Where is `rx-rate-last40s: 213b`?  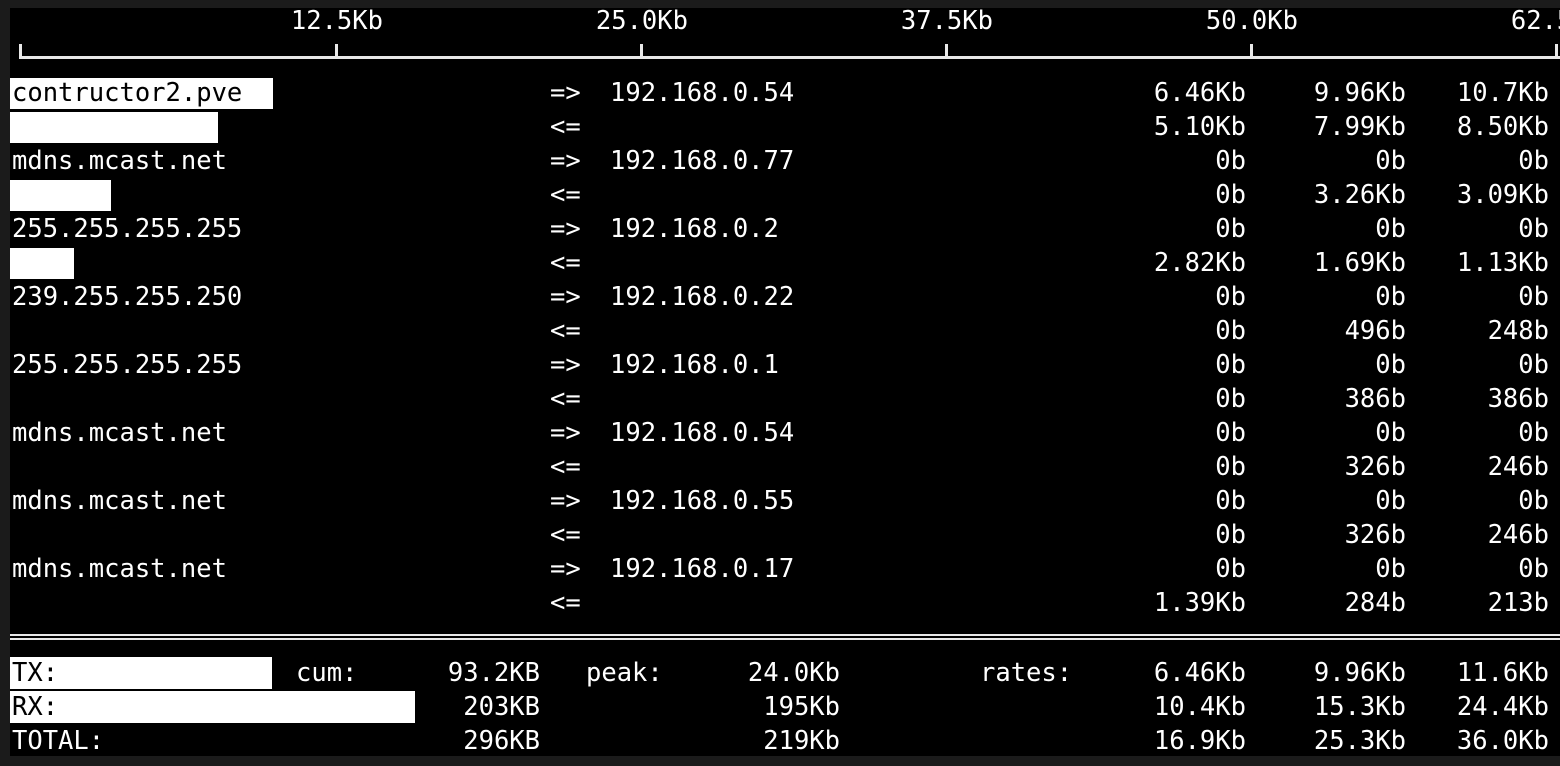 rx-rate-last40s: 213b is located at coordinates (1518, 603).